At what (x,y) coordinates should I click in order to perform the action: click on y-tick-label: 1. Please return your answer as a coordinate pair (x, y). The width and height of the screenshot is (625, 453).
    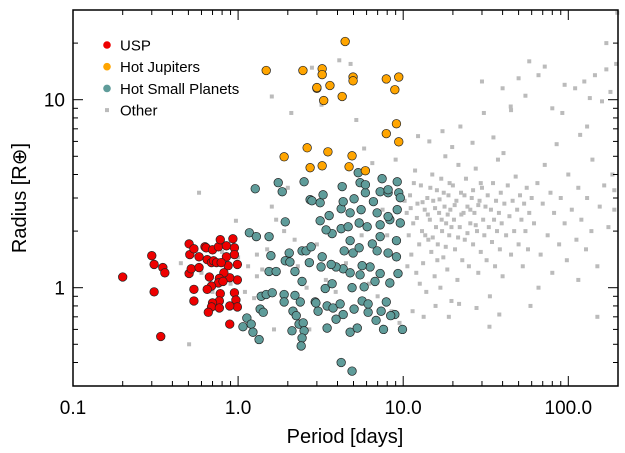
    Looking at the image, I should click on (59, 289).